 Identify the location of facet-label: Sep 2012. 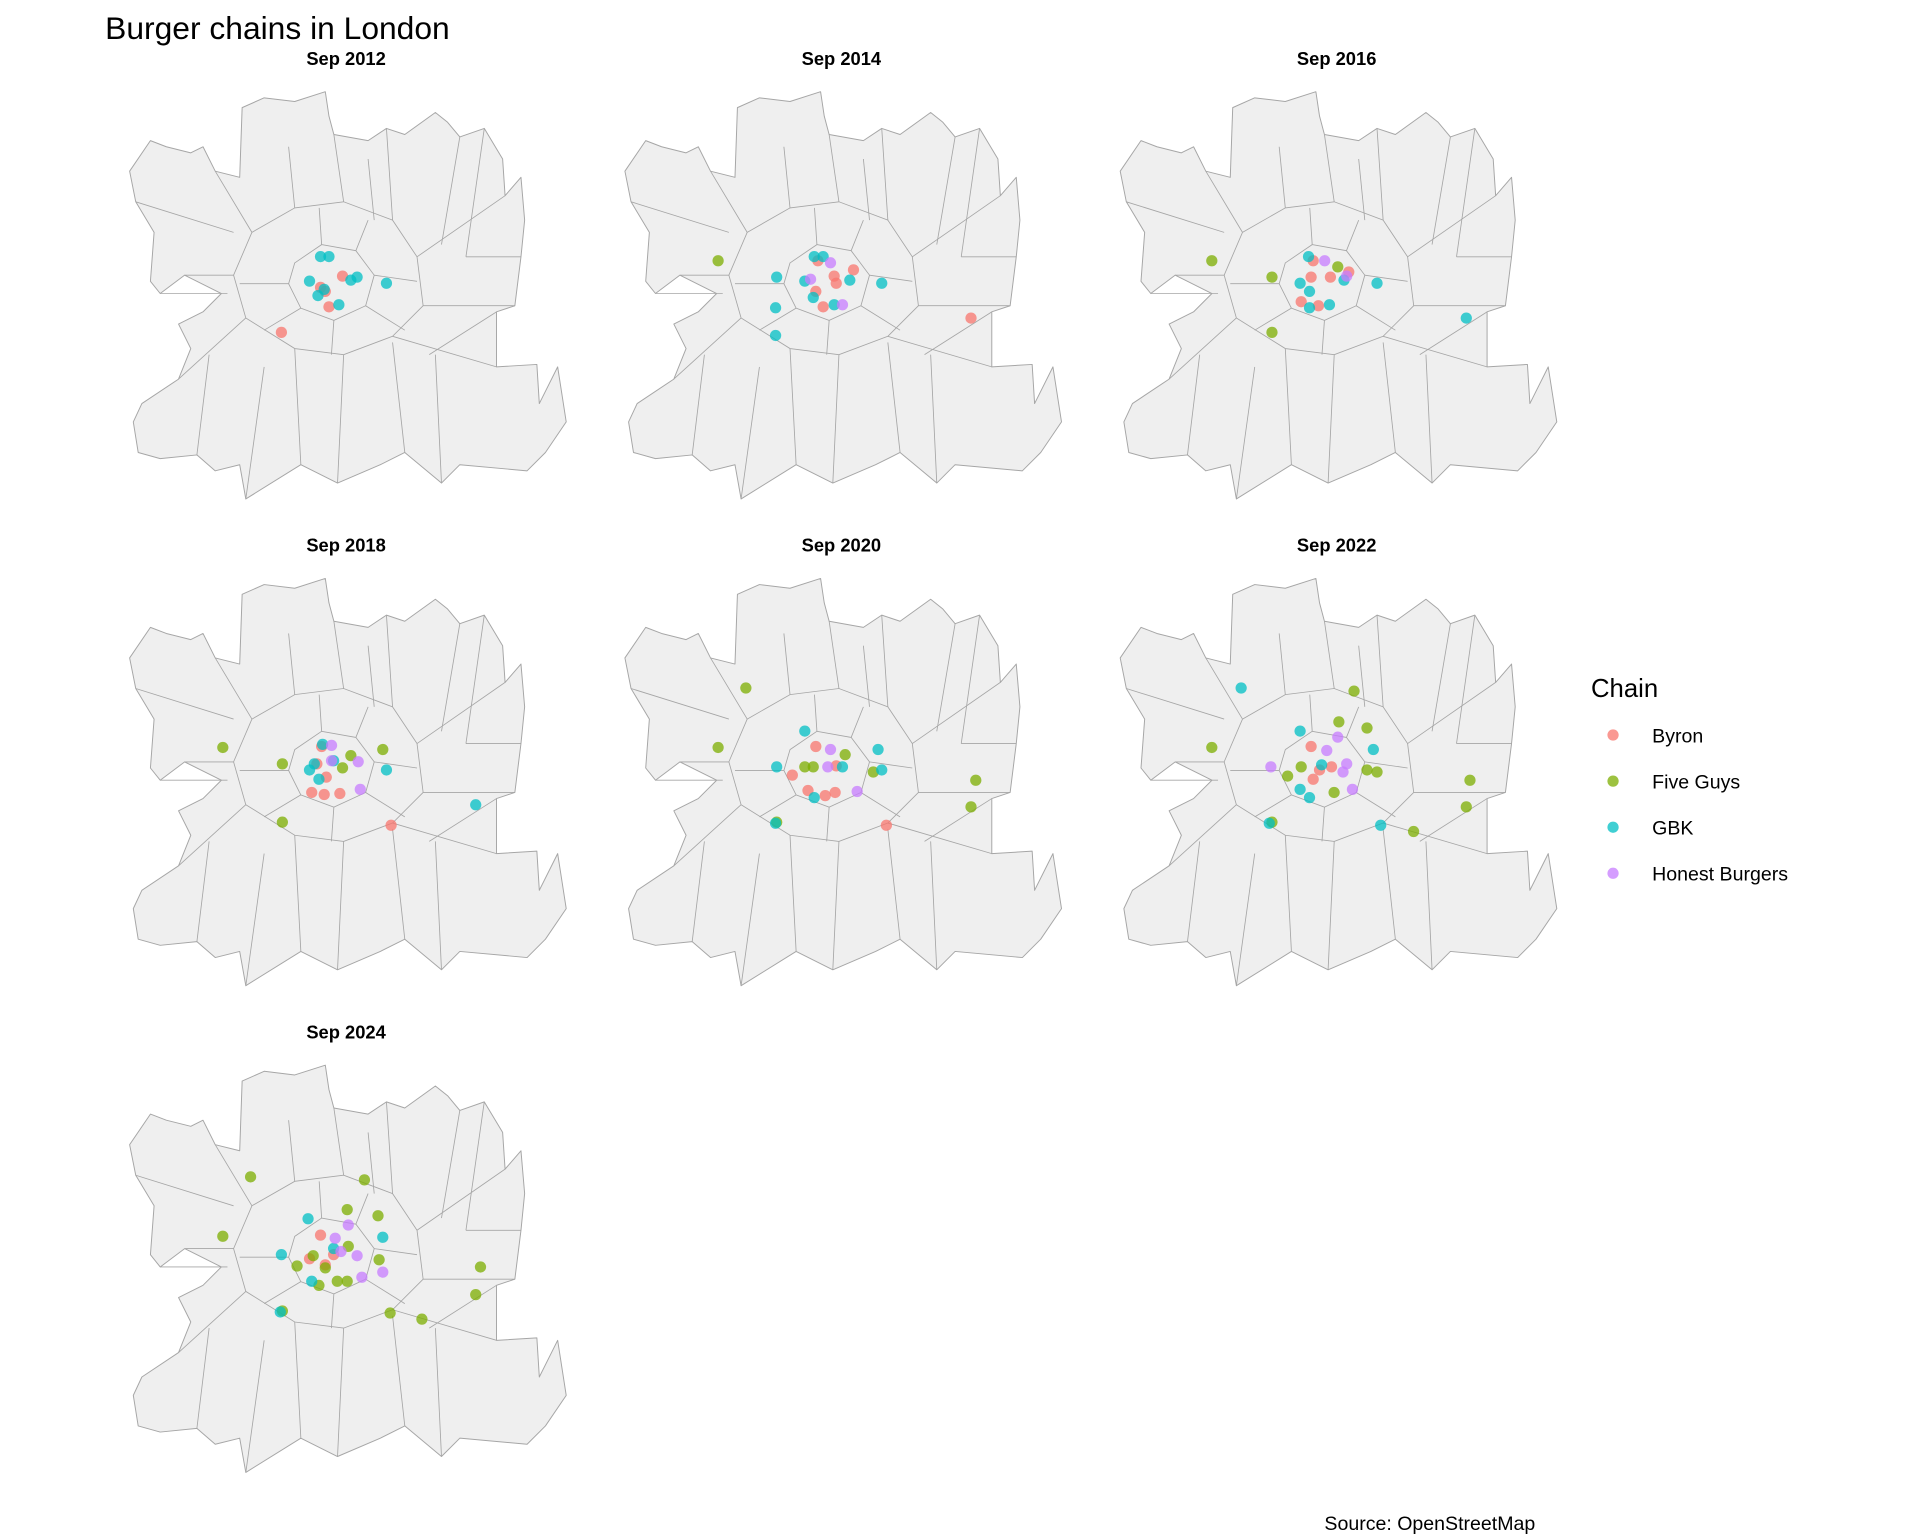
(345, 58).